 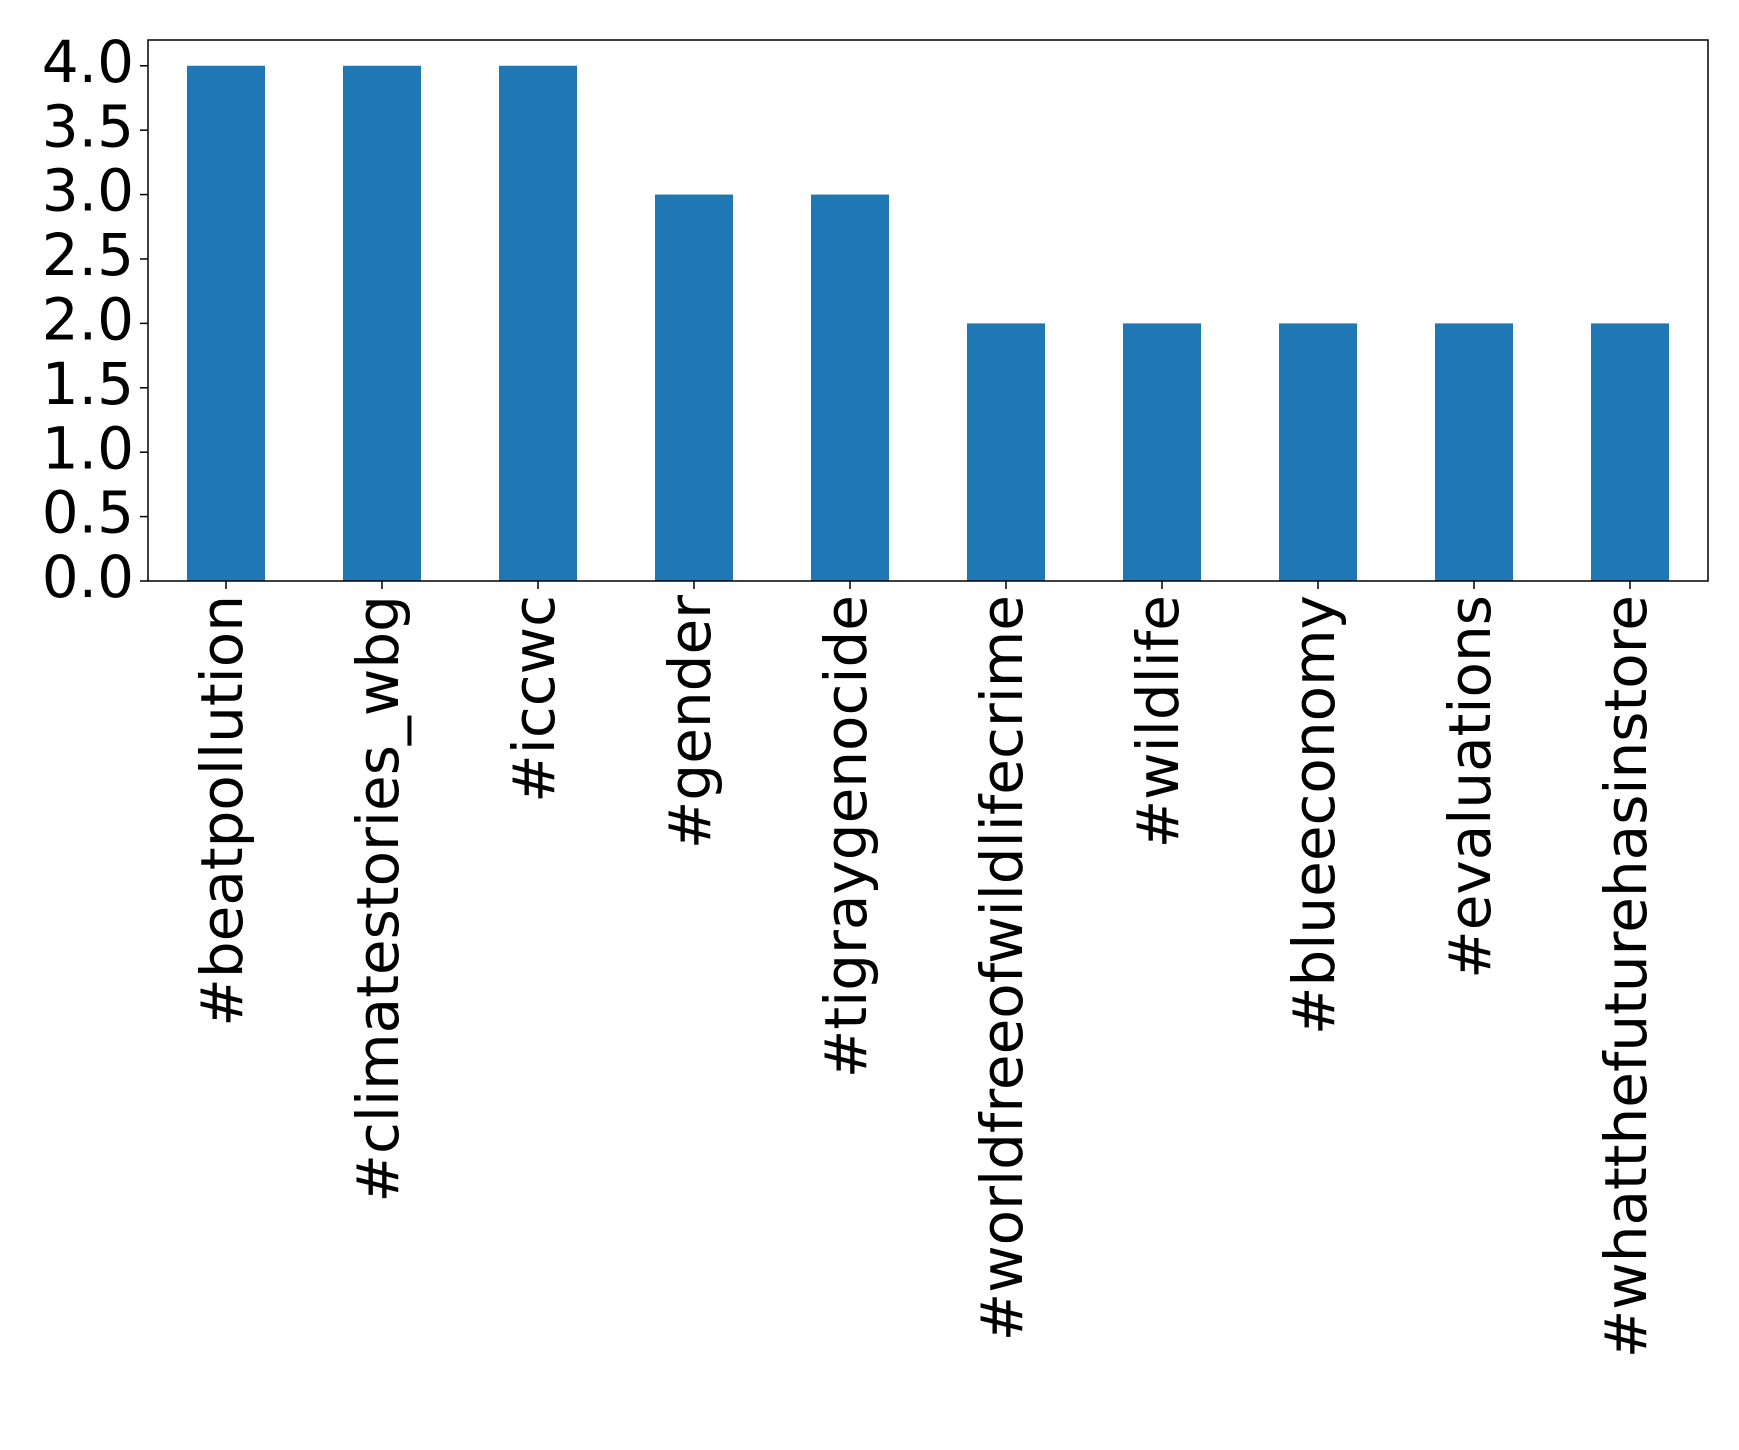 I want to click on x-tick-label: #iccwc, so click(x=534, y=699).